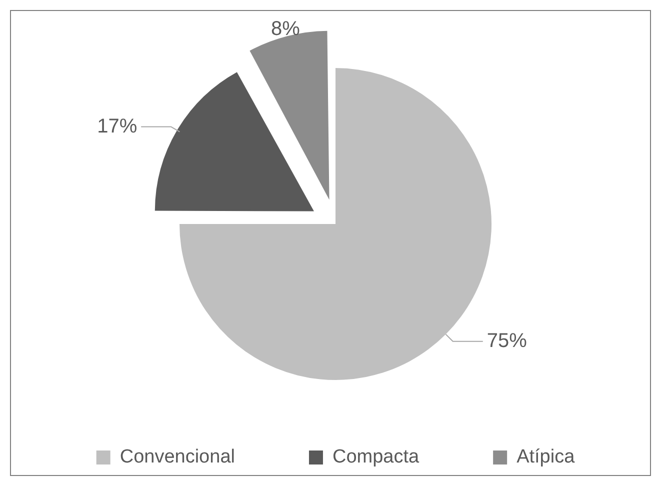 The width and height of the screenshot is (657, 481). Describe the element at coordinates (546, 457) in the screenshot. I see `legend-label: Atípica` at that location.